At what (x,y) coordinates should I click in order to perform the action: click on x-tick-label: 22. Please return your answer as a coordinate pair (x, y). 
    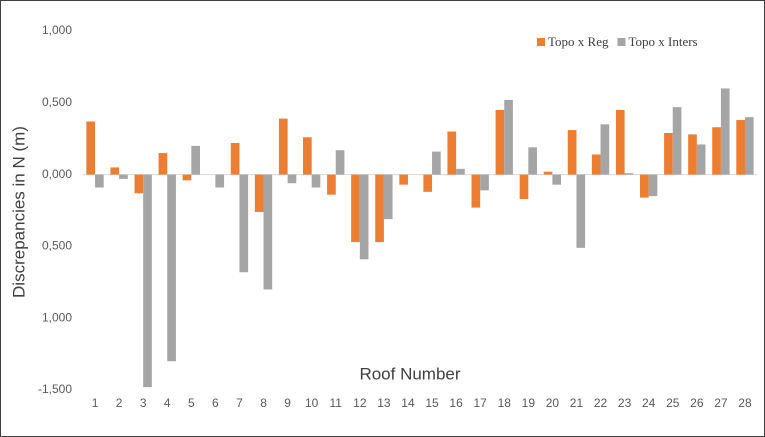
    Looking at the image, I should click on (601, 403).